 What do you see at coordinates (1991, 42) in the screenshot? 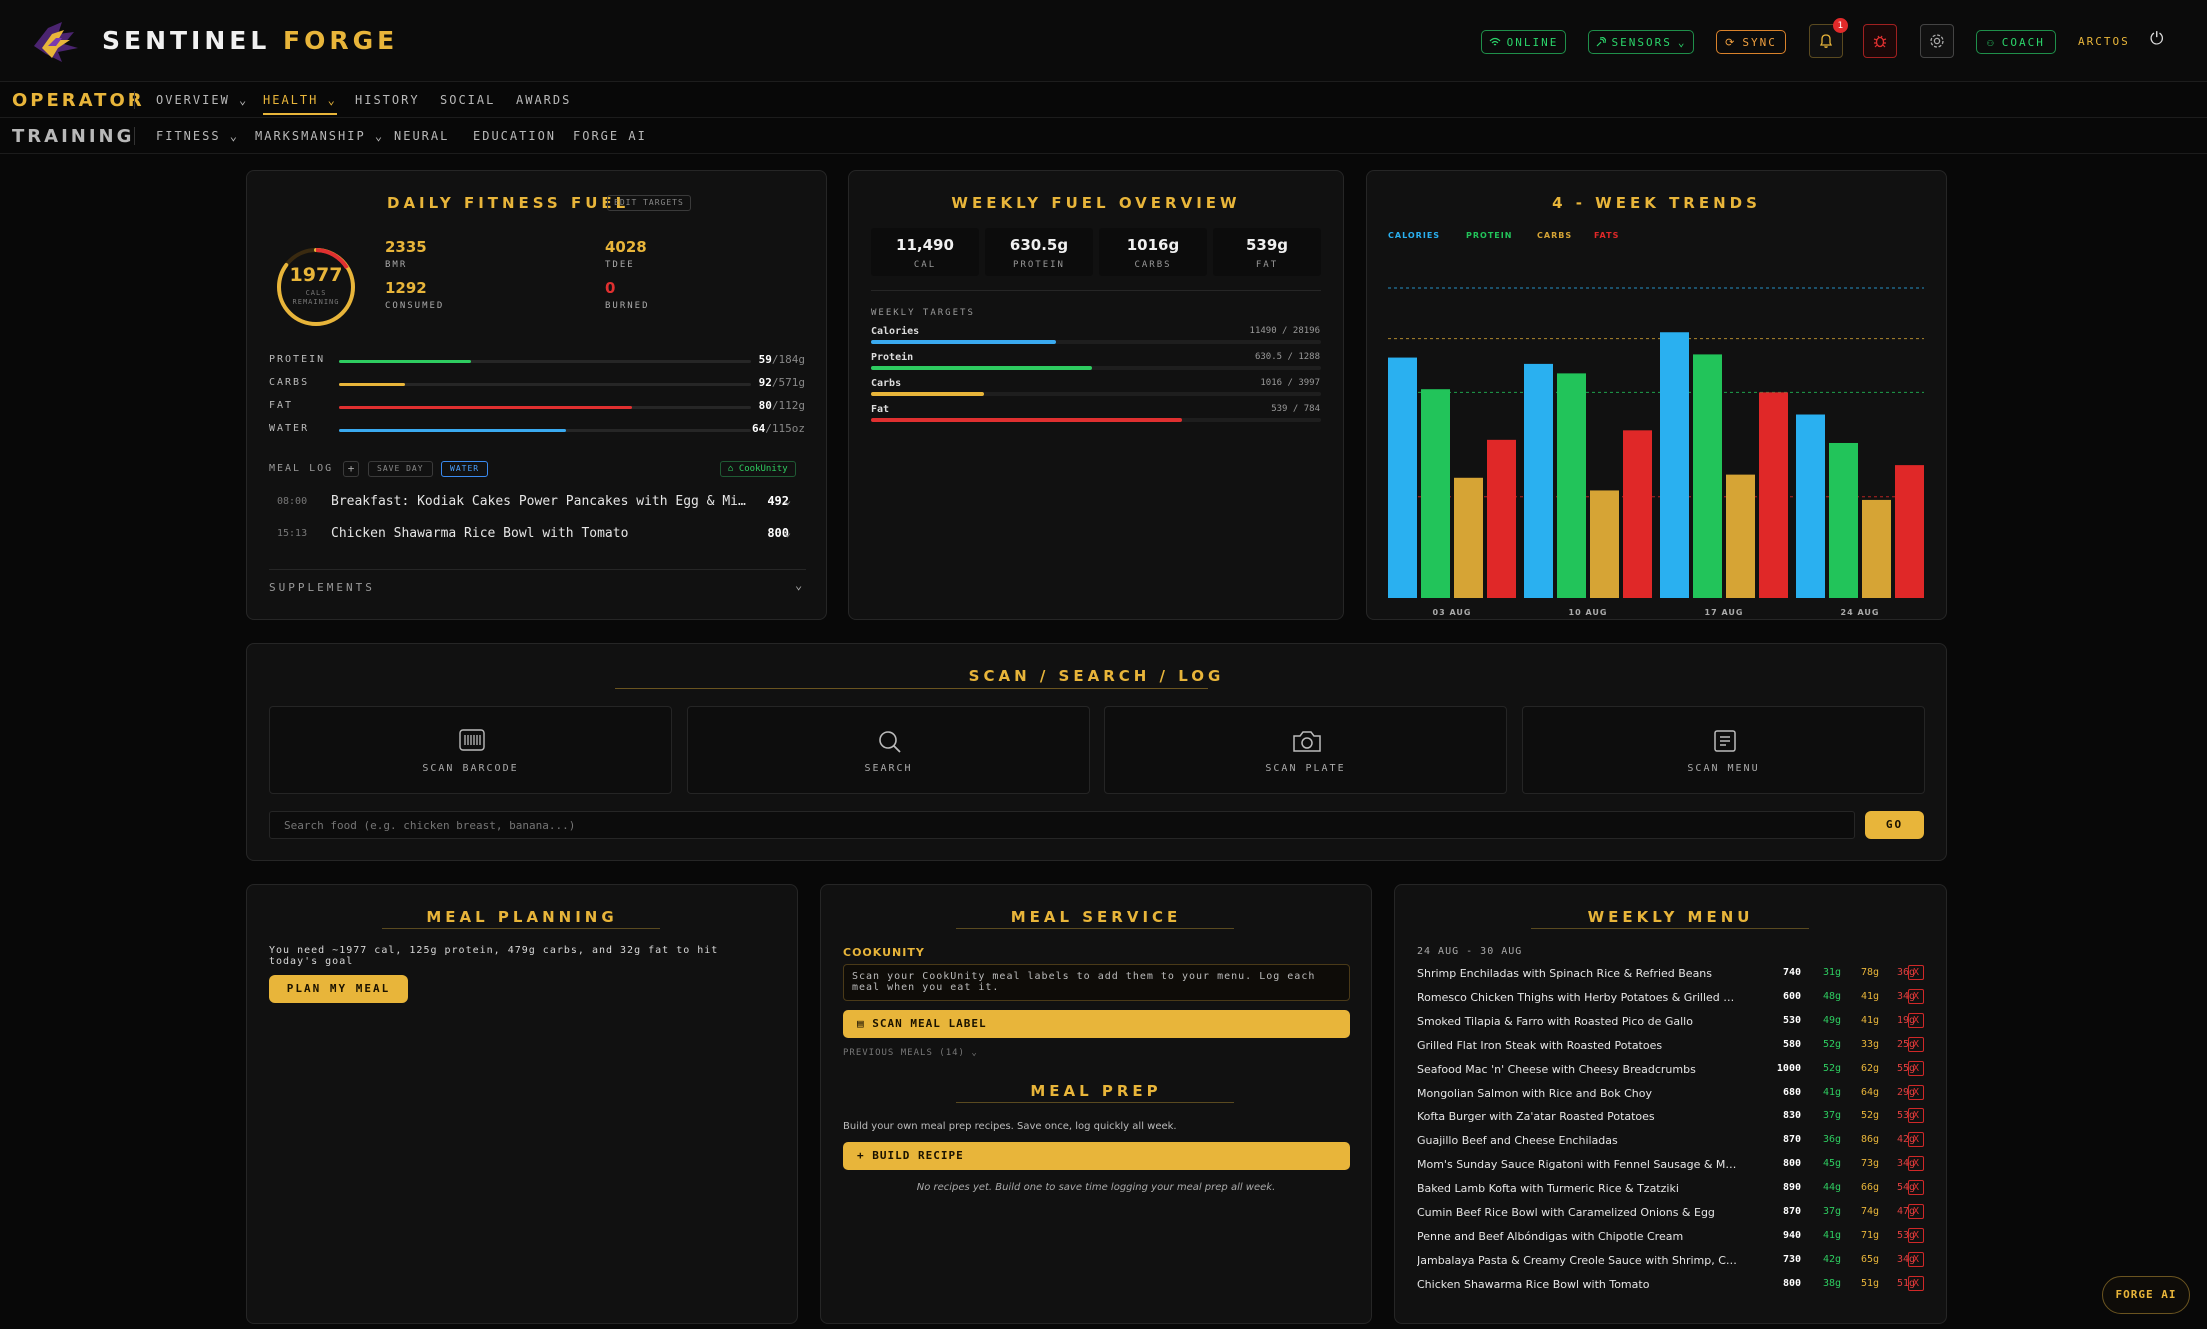
I see `users-icon: ⚇` at bounding box center [1991, 42].